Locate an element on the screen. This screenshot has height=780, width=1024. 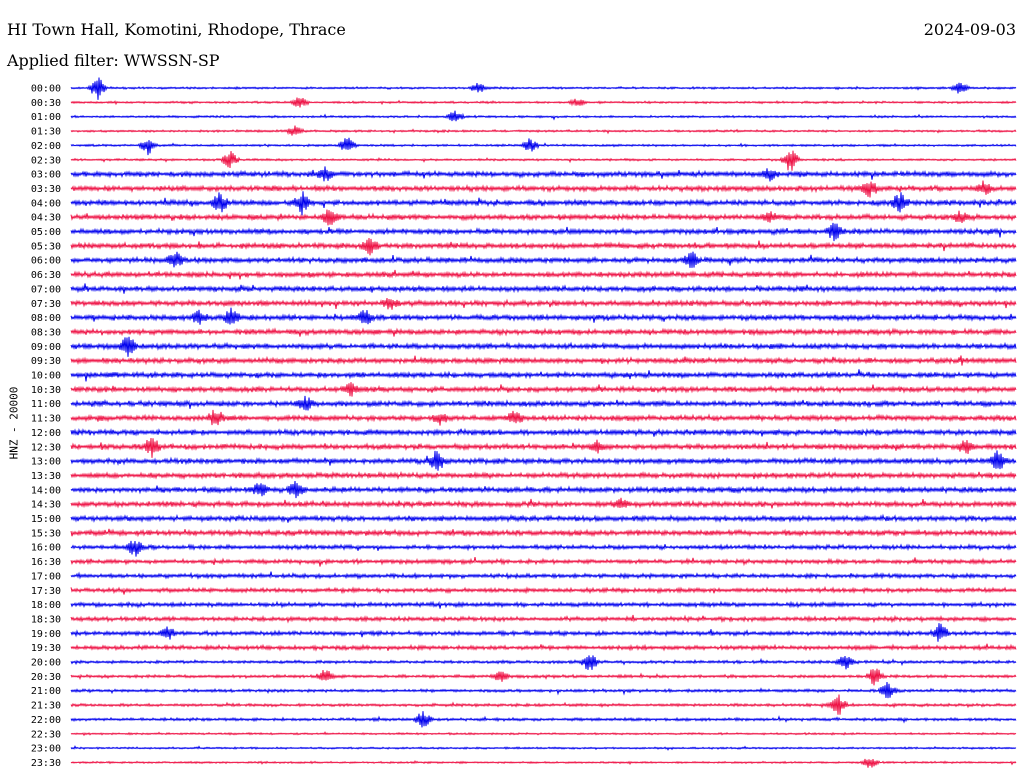
time-label: 06:00 is located at coordinates (46, 261).